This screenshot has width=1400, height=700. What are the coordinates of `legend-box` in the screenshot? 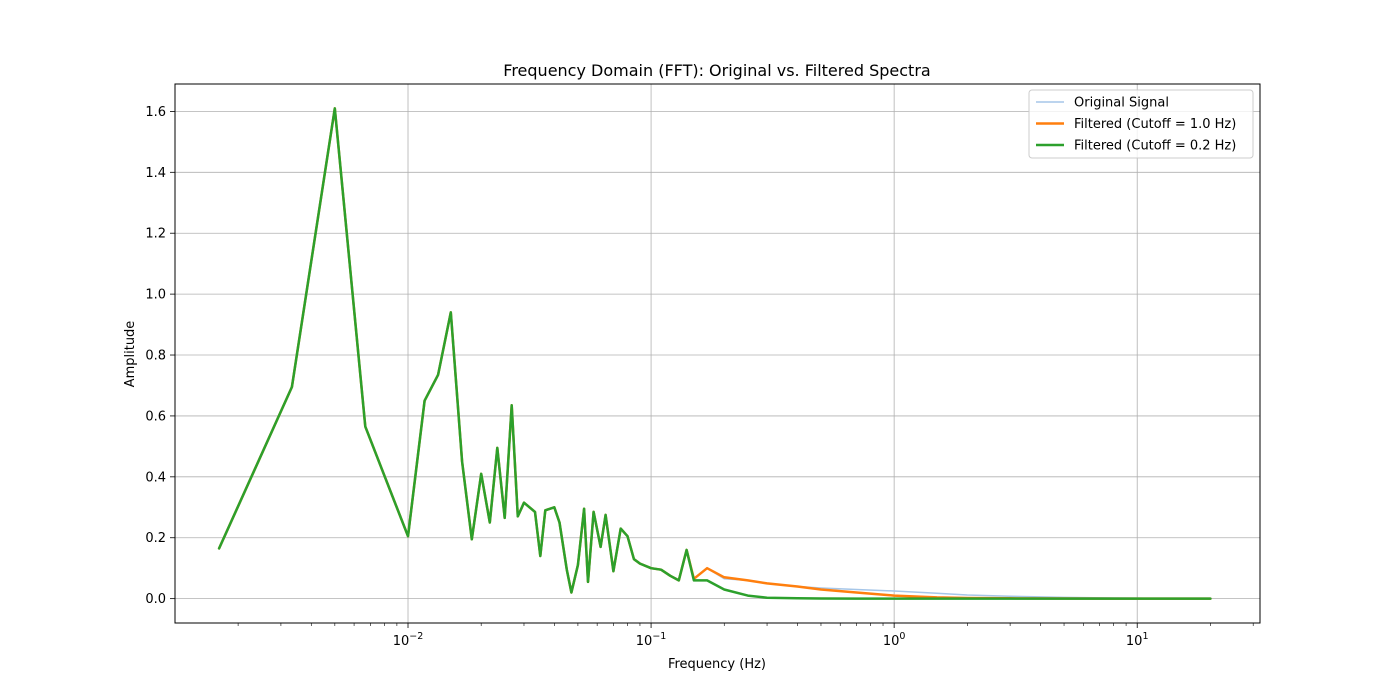 It's located at (1141, 124).